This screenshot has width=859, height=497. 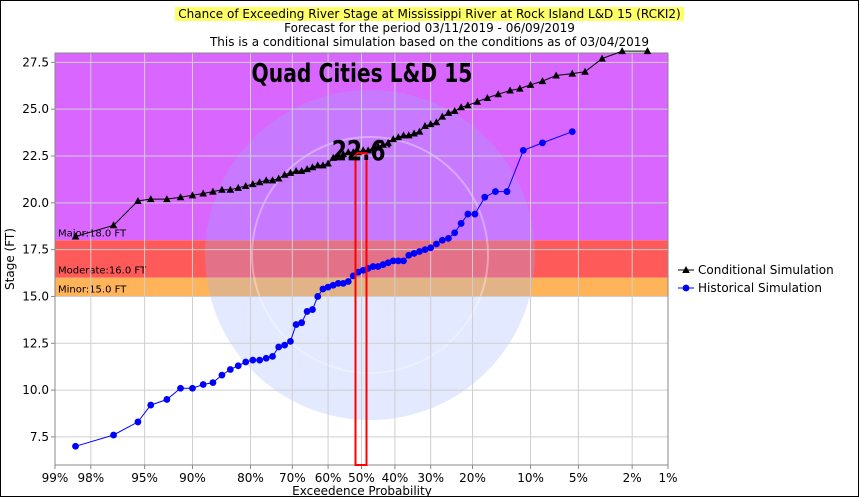 I want to click on legend-label-historical-simulation: Historical Simulation, so click(x=760, y=288).